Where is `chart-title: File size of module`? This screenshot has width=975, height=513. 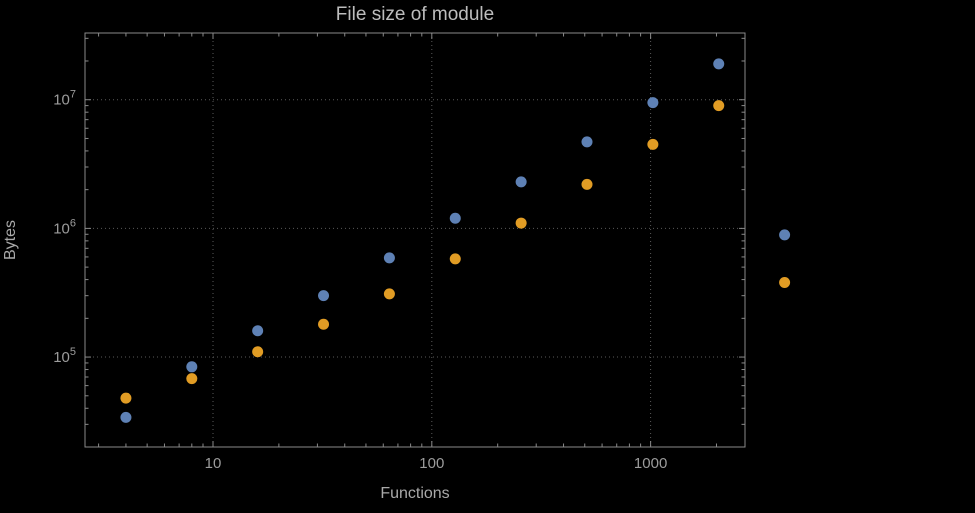
chart-title: File size of module is located at coordinates (415, 14).